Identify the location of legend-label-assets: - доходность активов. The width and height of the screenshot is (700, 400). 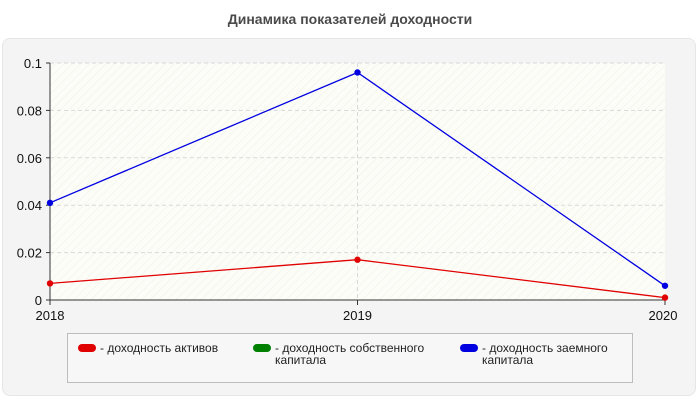
(159, 348).